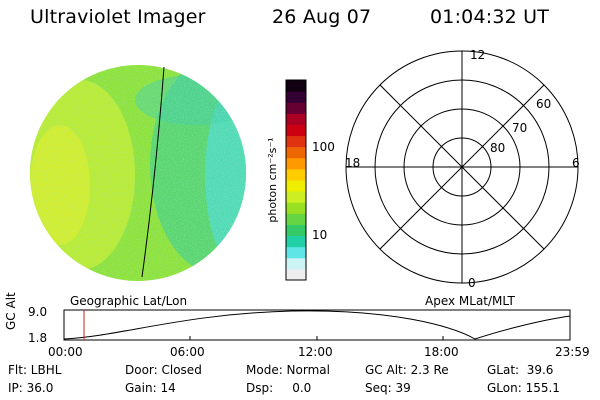 This screenshot has width=600, height=400. I want to click on date-label: 26 Aug 07, so click(322, 17).